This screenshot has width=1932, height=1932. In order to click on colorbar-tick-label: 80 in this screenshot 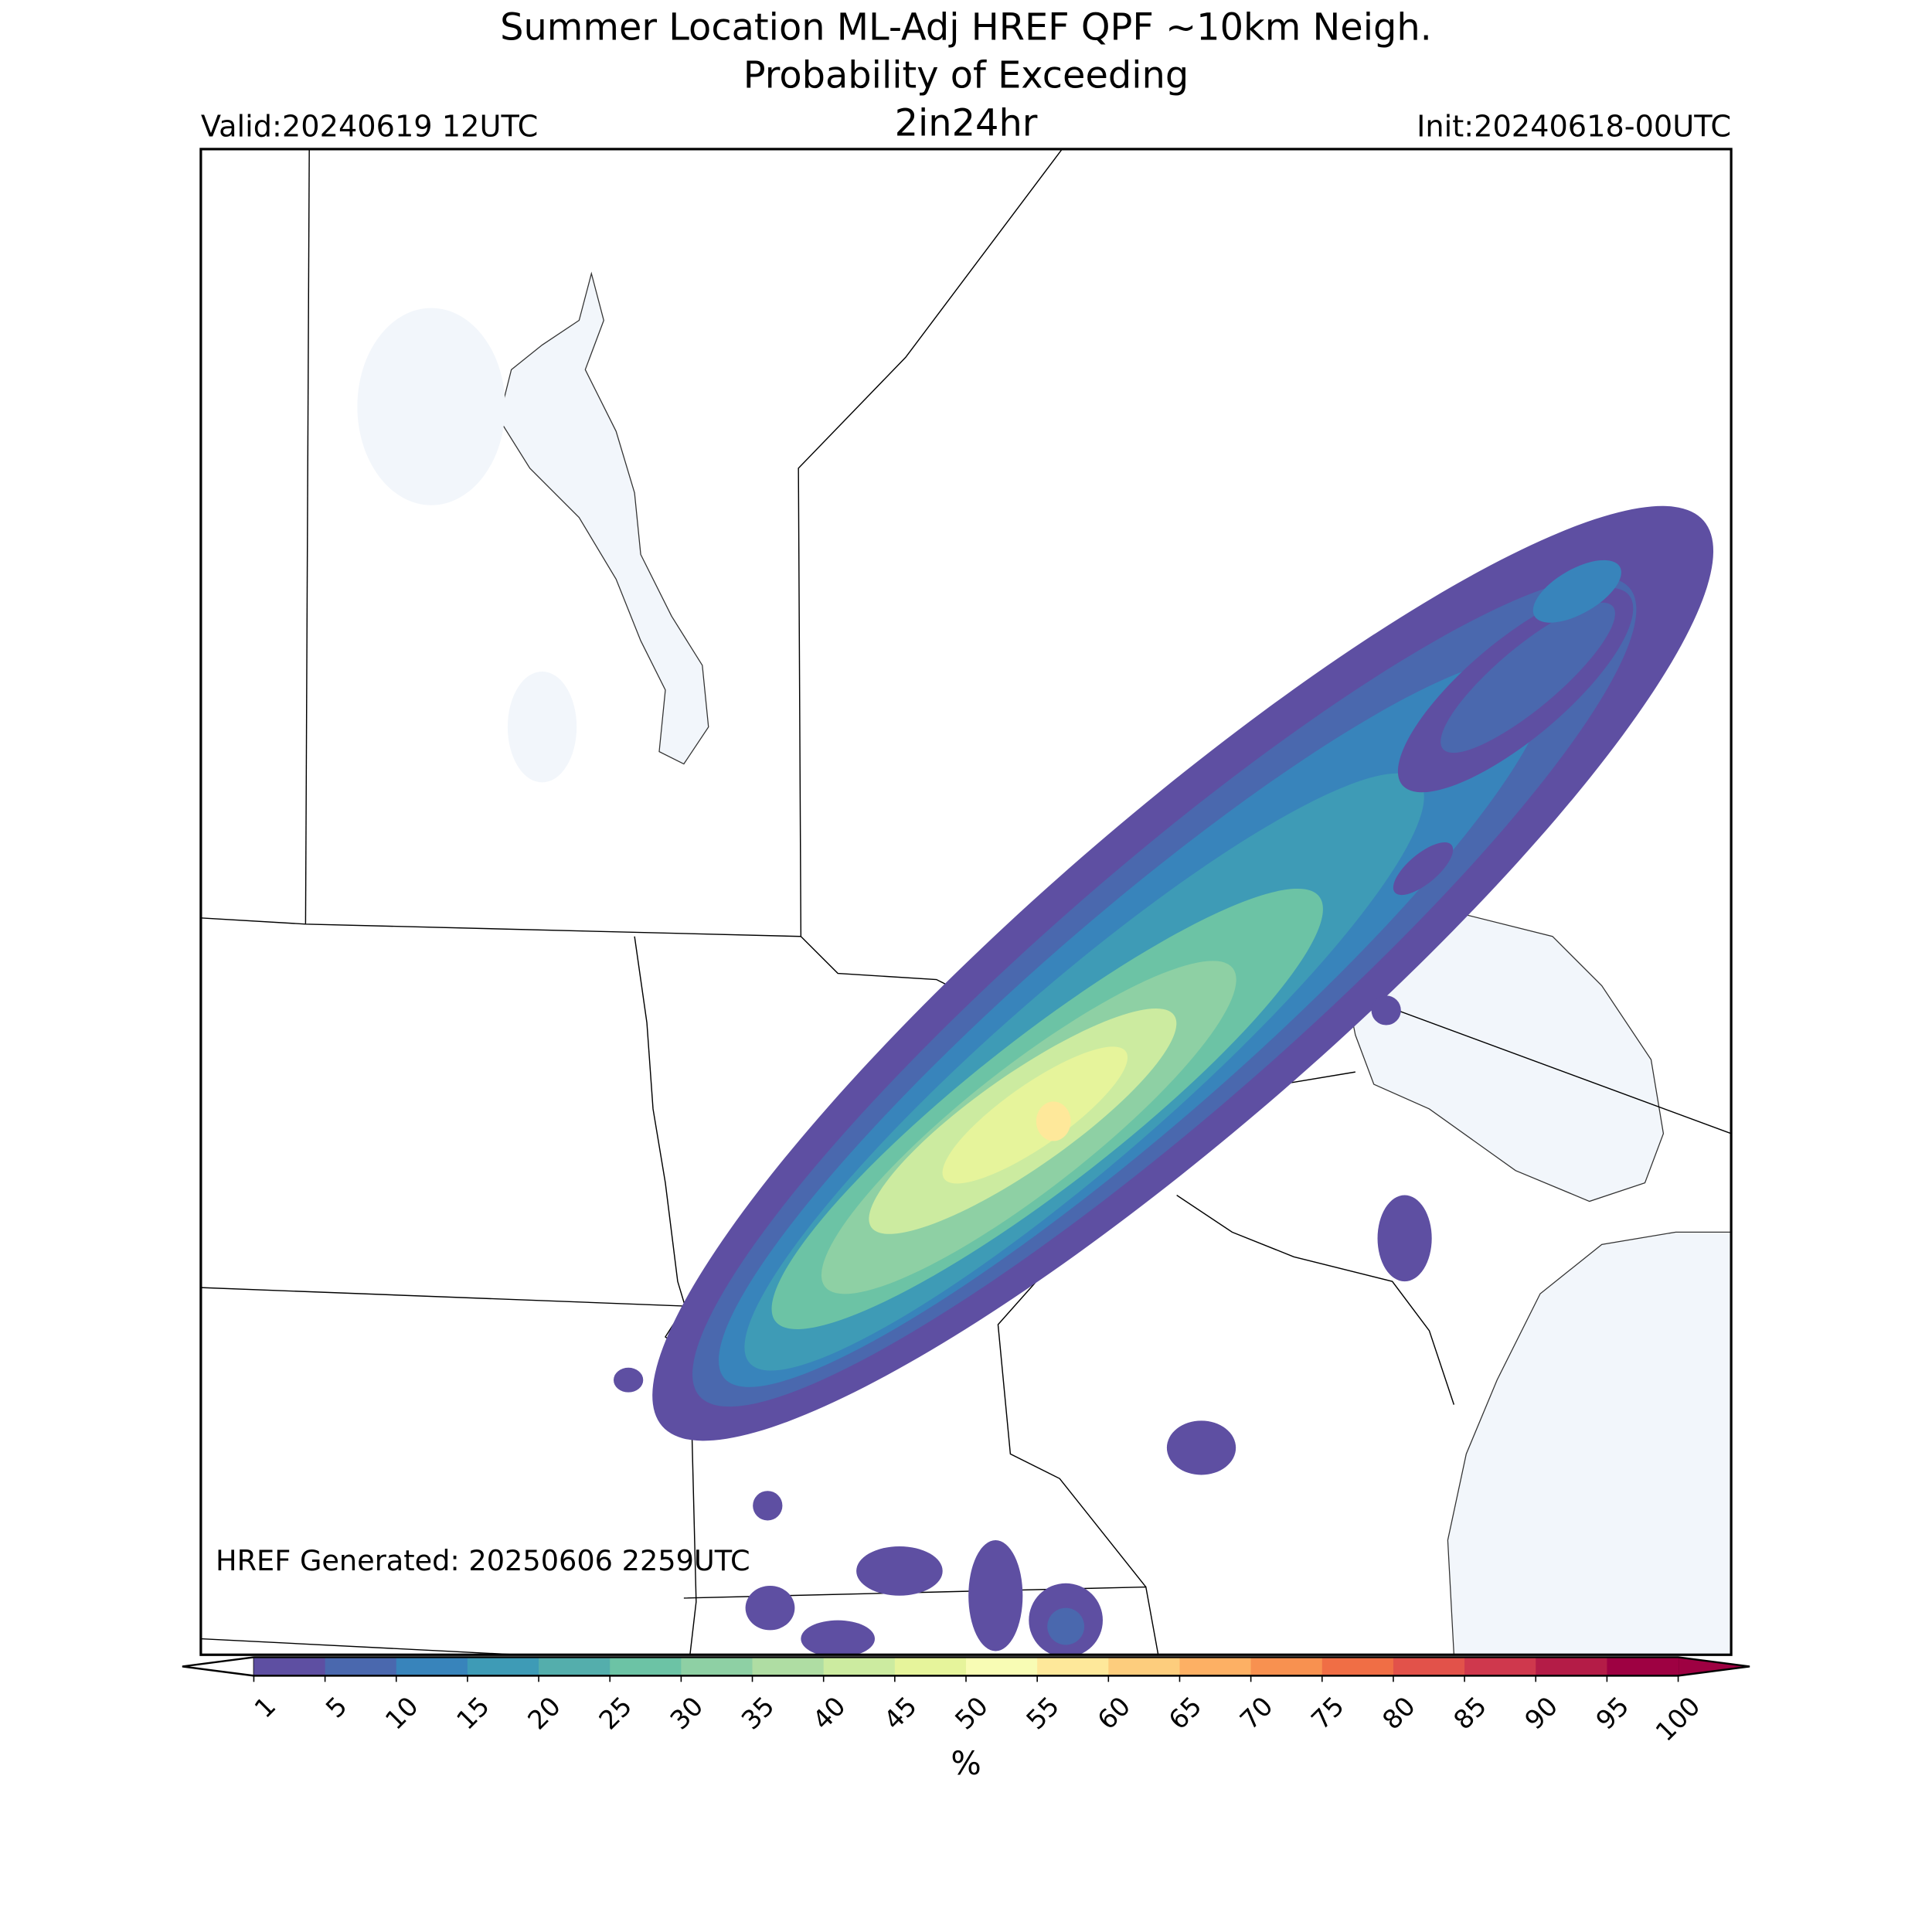, I will do `click(1398, 1714)`.